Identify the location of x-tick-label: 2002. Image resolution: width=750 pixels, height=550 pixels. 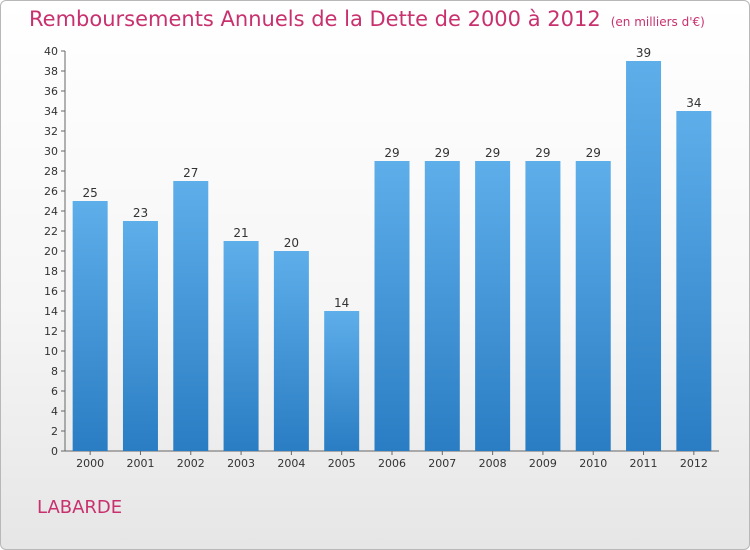
(191, 463).